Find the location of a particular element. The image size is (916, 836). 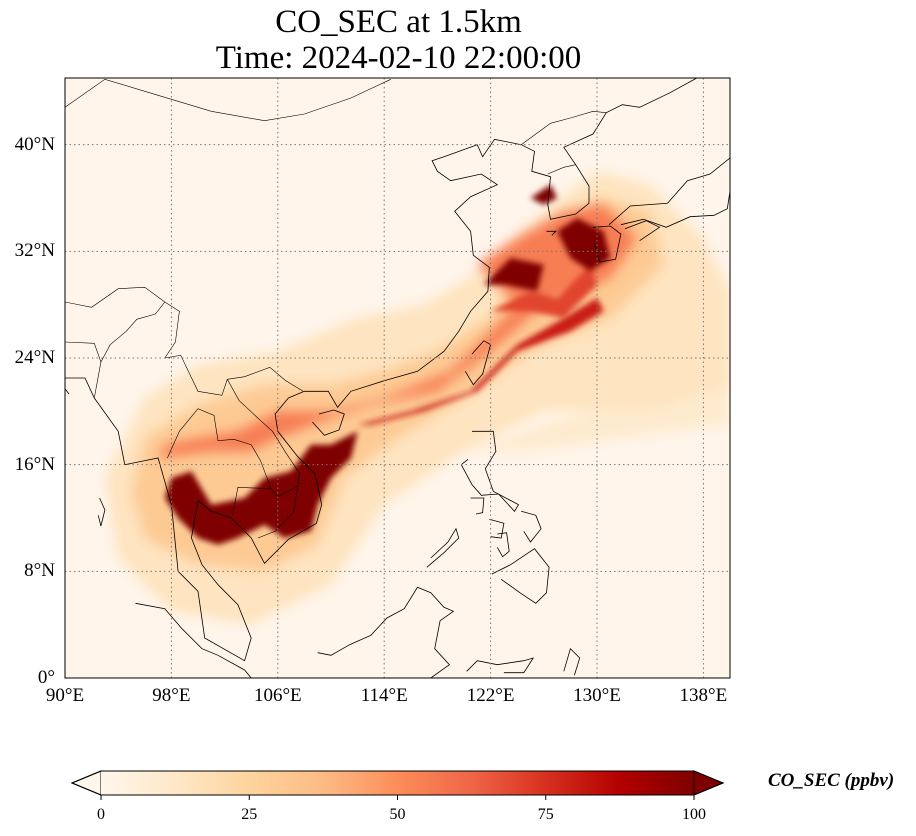

colorbar-gradient is located at coordinates (397, 783).